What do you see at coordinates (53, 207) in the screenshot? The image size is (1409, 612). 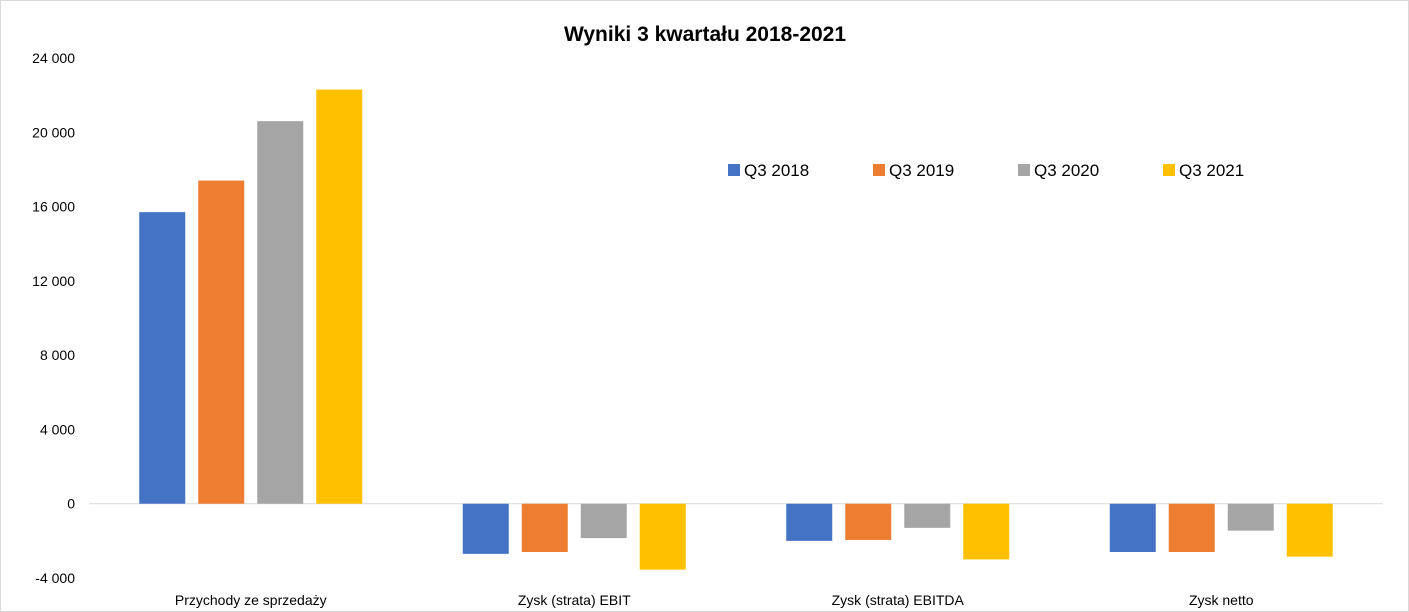 I see `y-tick-label: 16 000` at bounding box center [53, 207].